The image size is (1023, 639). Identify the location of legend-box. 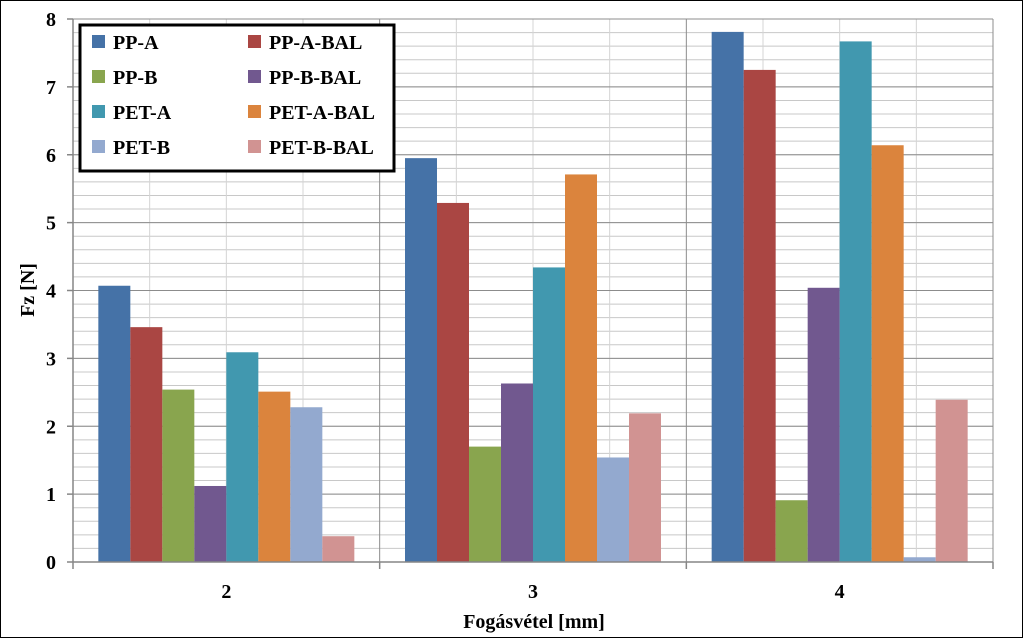
(237, 98).